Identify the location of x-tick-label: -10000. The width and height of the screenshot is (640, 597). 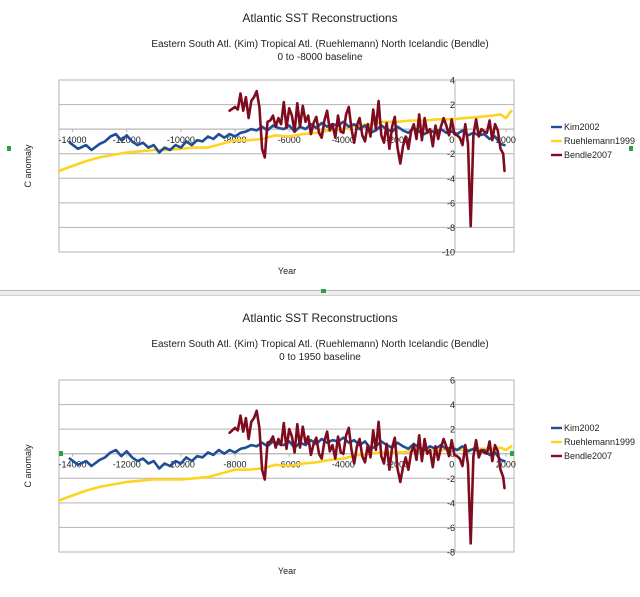
(181, 140).